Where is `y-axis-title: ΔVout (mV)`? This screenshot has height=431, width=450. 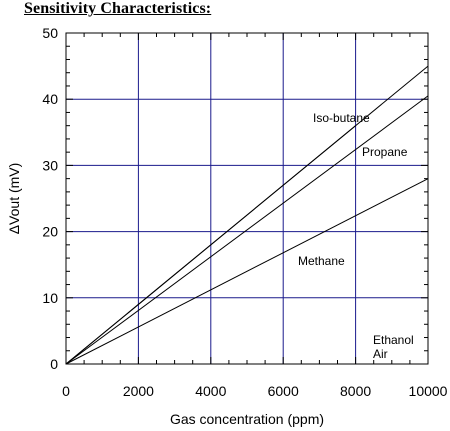
y-axis-title: ΔVout (mV) is located at coordinates (14, 199).